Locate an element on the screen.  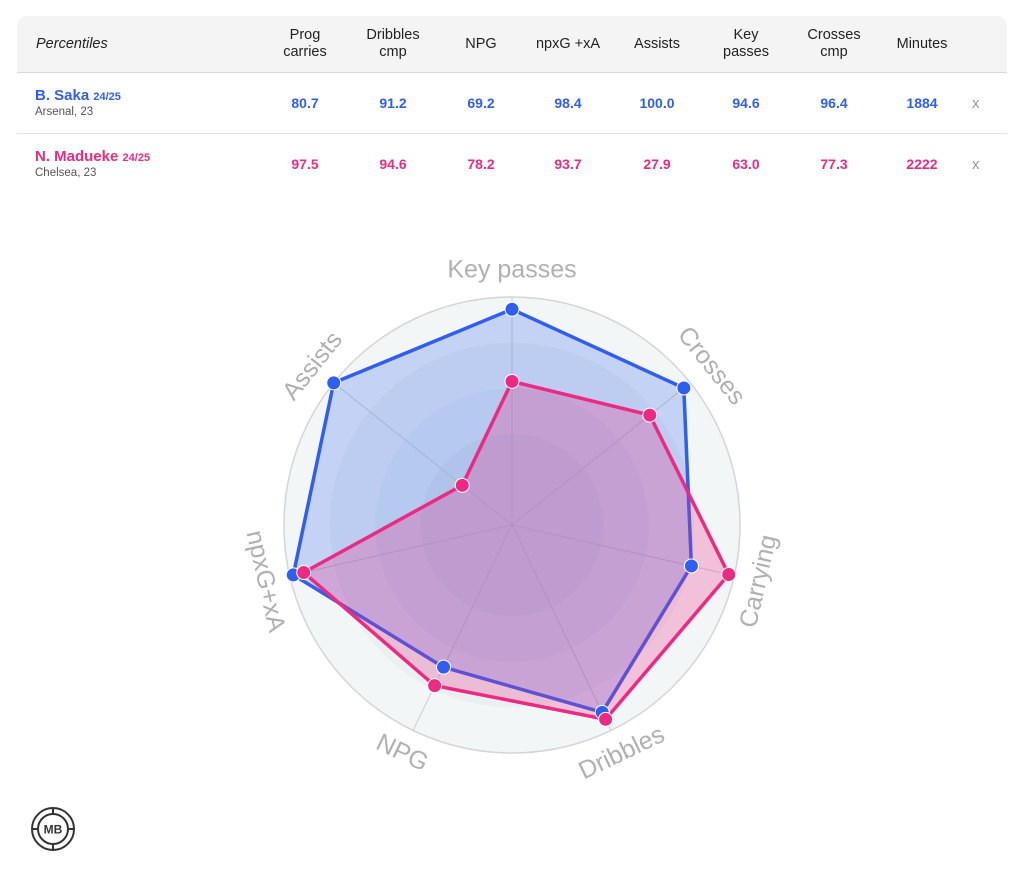
col-header-assists: Assists is located at coordinates (657, 43).